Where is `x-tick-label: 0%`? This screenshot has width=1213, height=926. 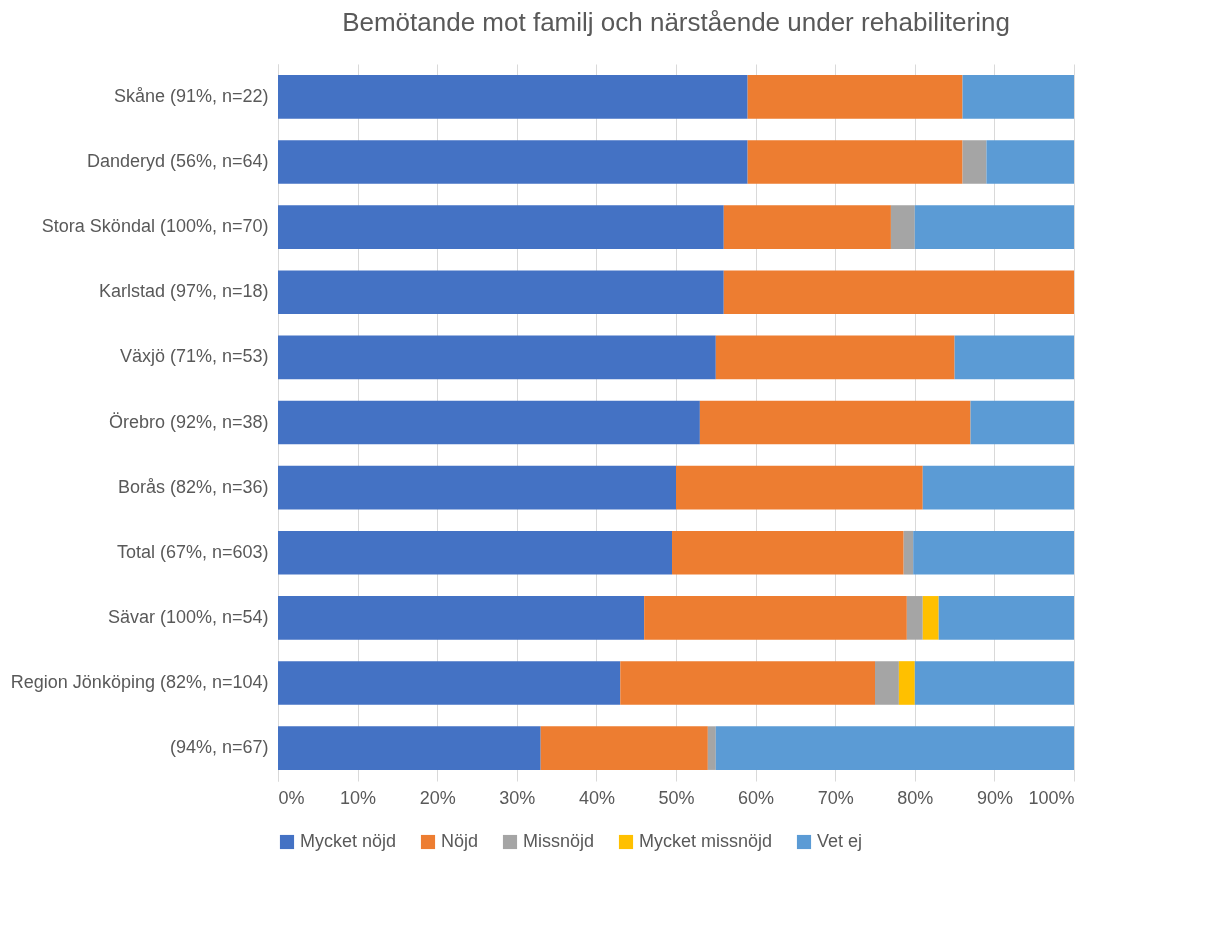 x-tick-label: 0% is located at coordinates (291, 797).